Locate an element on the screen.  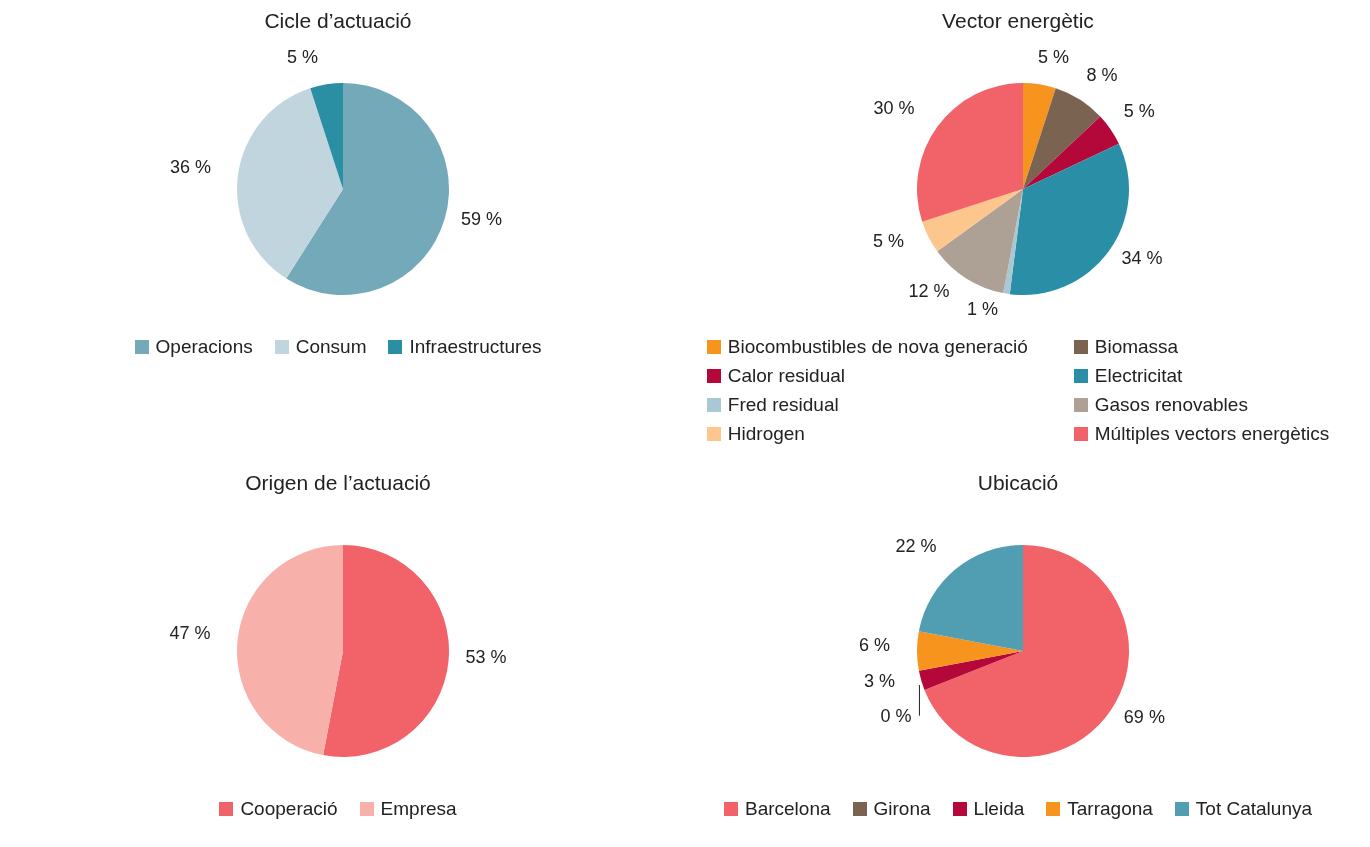
legend-label: Empresa is located at coordinates (418, 809).